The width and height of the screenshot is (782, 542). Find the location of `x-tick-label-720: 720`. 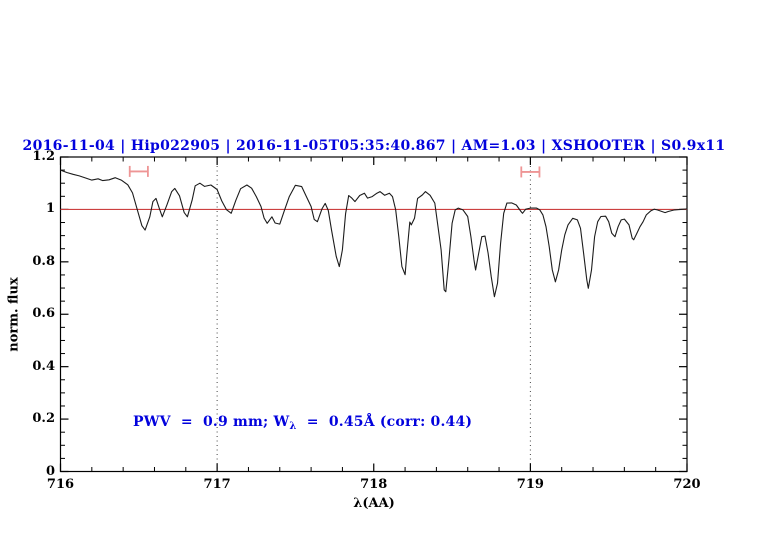

x-tick-label-720: 720 is located at coordinates (687, 484).